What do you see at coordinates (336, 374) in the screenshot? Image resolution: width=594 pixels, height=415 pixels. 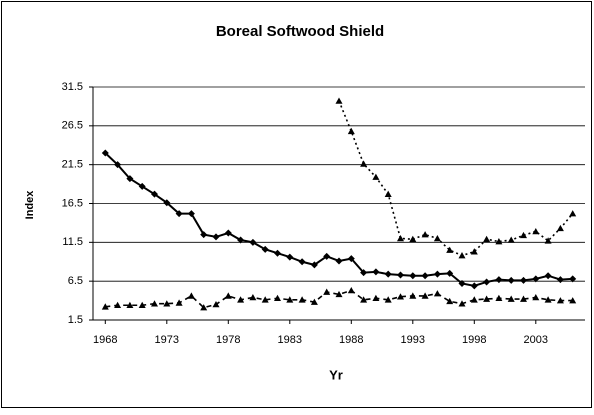 I see `x-axis-label: Yr` at bounding box center [336, 374].